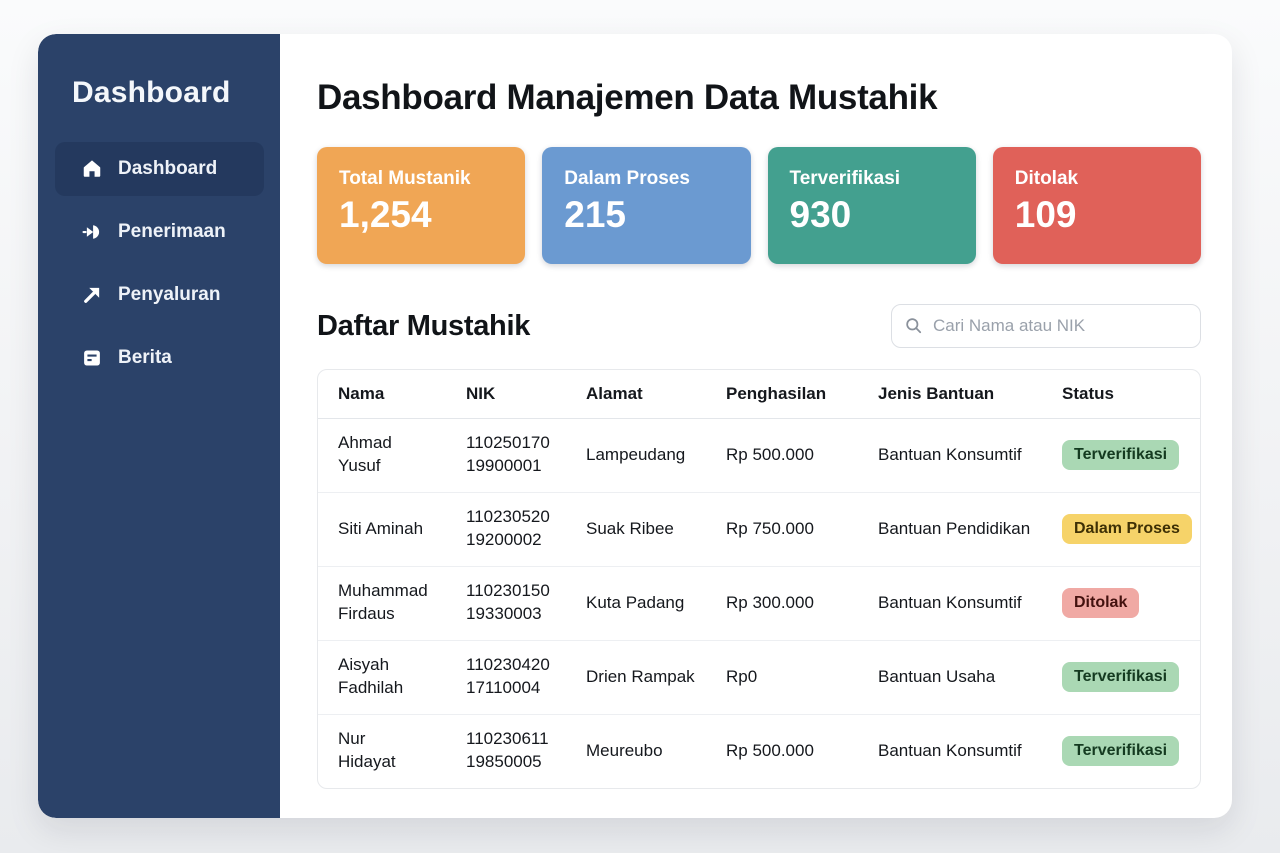  What do you see at coordinates (526, 455) in the screenshot?
I see `cell-nik: 110250170 19900001` at bounding box center [526, 455].